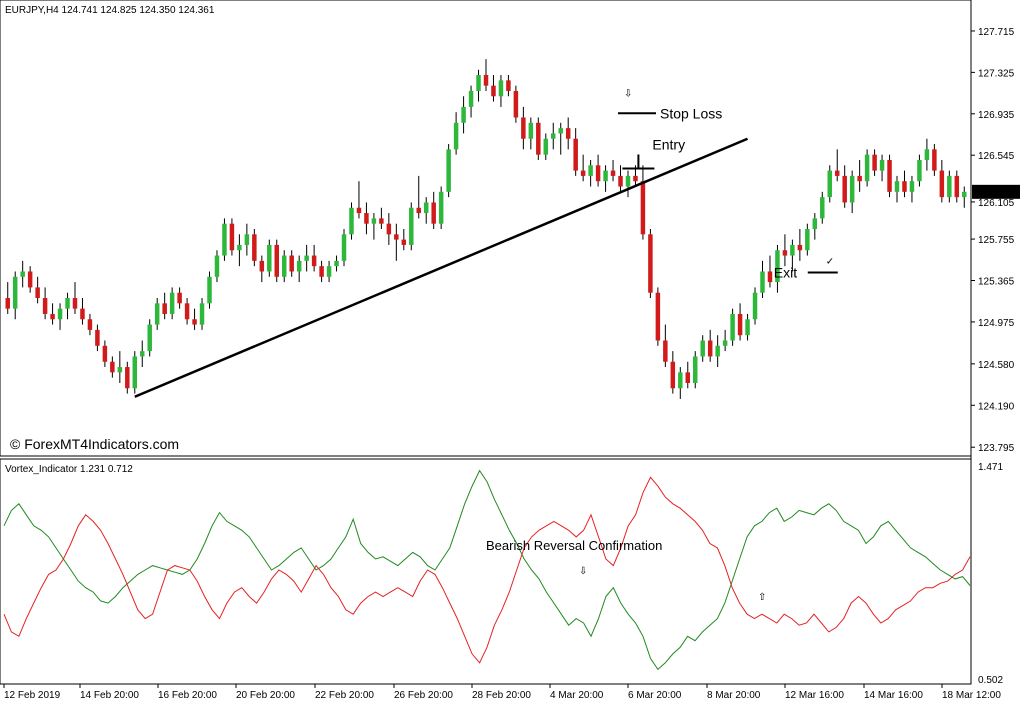 The height and width of the screenshot is (705, 1024). I want to click on price-tick-label: 124.190, so click(996, 406).